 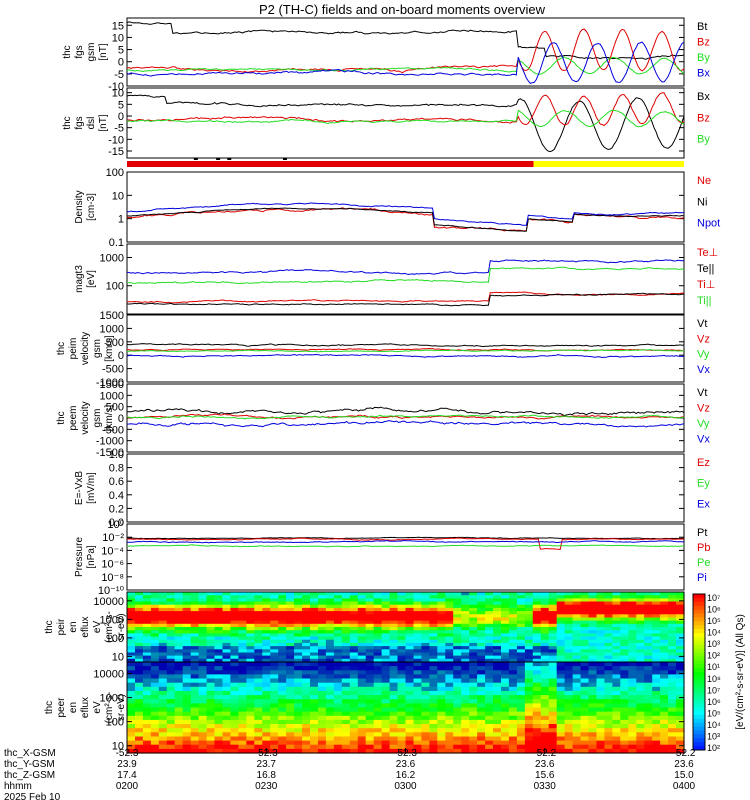 I want to click on colorbar-cell, so click(x=699, y=709).